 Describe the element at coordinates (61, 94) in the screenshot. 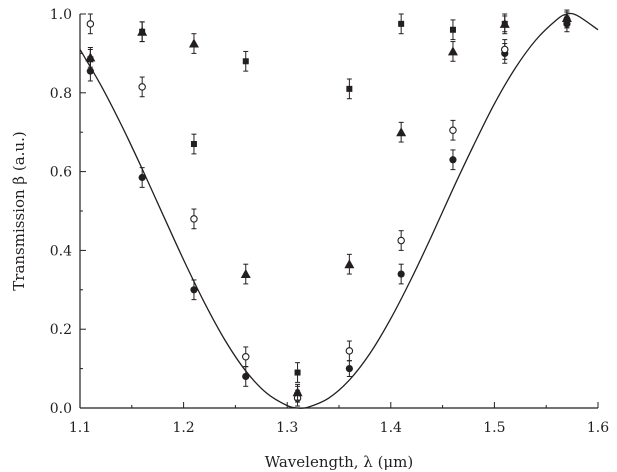

I see `y-tick-label: 0.8` at that location.